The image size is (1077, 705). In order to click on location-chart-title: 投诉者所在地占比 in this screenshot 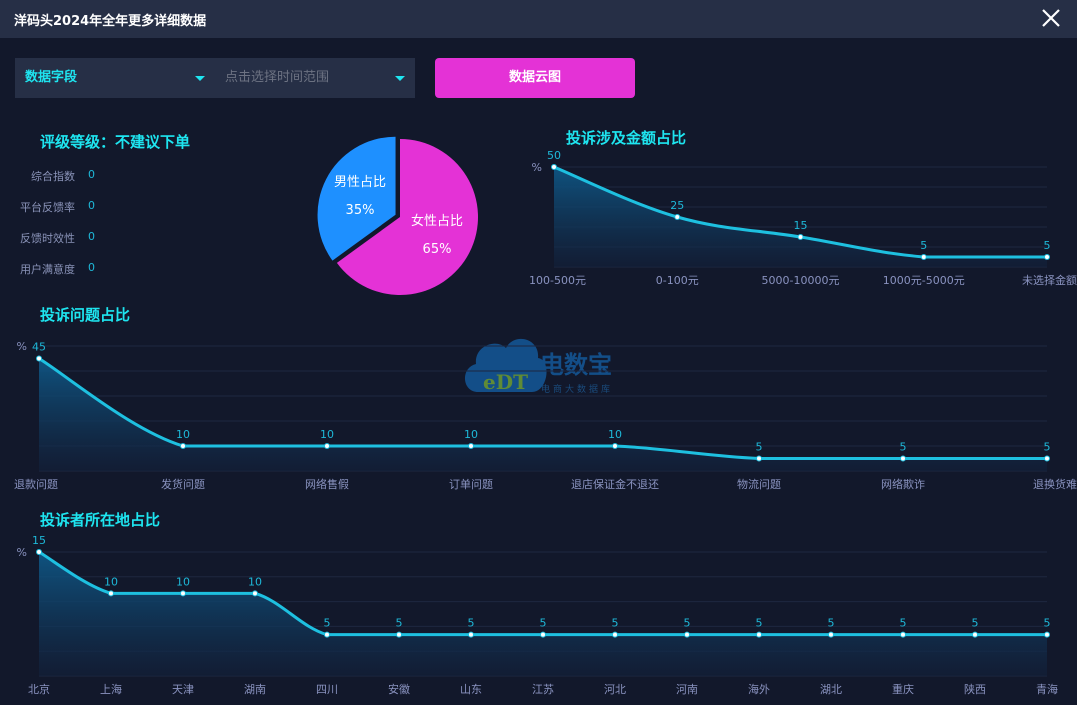, I will do `click(100, 520)`.